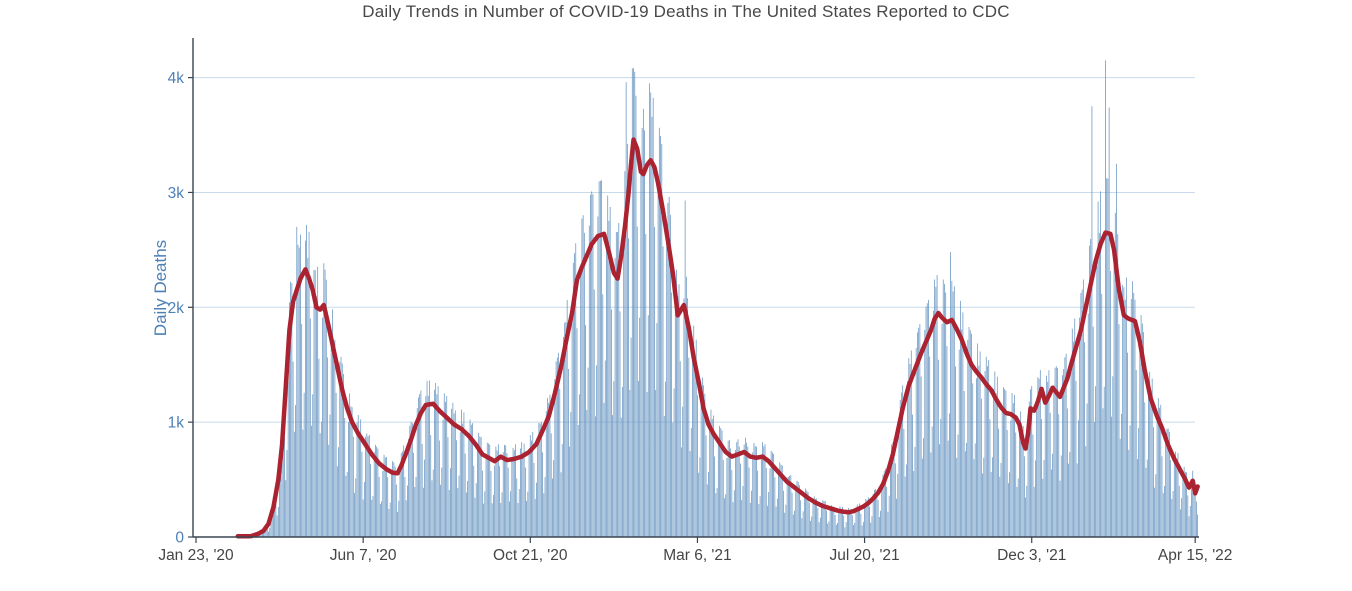 Image resolution: width=1352 pixels, height=591 pixels. What do you see at coordinates (1195, 555) in the screenshot?
I see `x-tick-label: Apr 15, '22` at bounding box center [1195, 555].